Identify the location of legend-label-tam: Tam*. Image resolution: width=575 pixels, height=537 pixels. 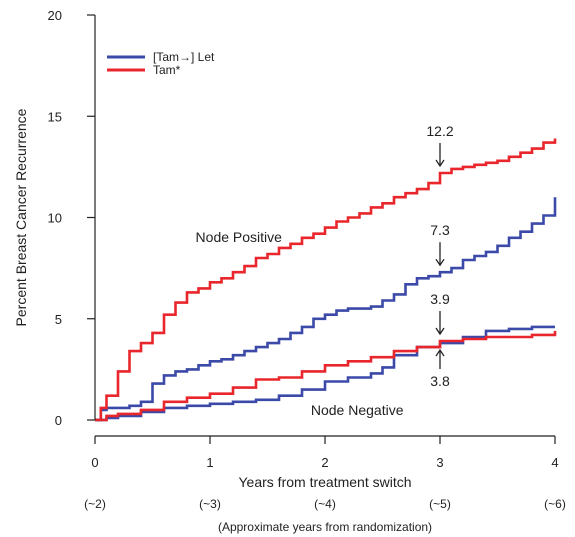
(167, 70).